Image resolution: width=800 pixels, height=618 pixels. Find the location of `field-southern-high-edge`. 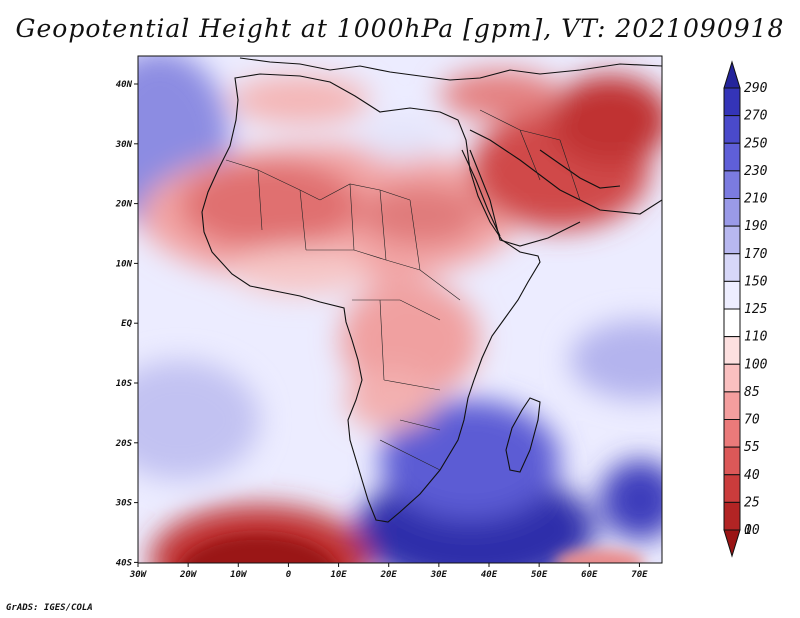

field-southern-high-edge is located at coordinates (470, 460).